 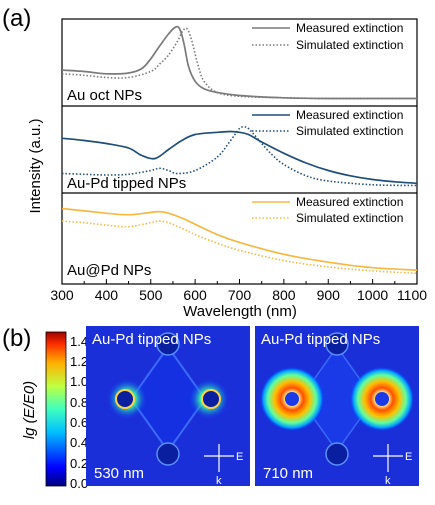 What do you see at coordinates (79, 463) in the screenshot?
I see `colorbar-tick: 0.2` at bounding box center [79, 463].